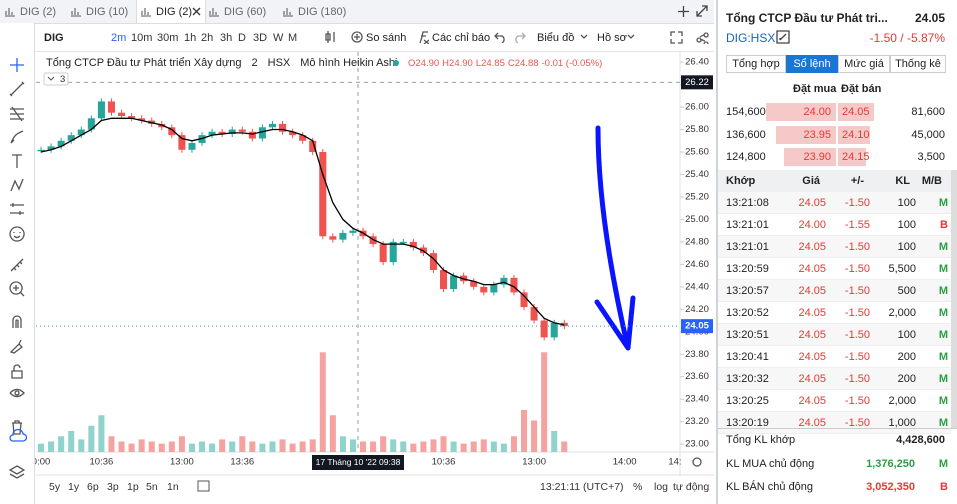  What do you see at coordinates (93, 487) in the screenshot?
I see `range-button: 6p` at bounding box center [93, 487].